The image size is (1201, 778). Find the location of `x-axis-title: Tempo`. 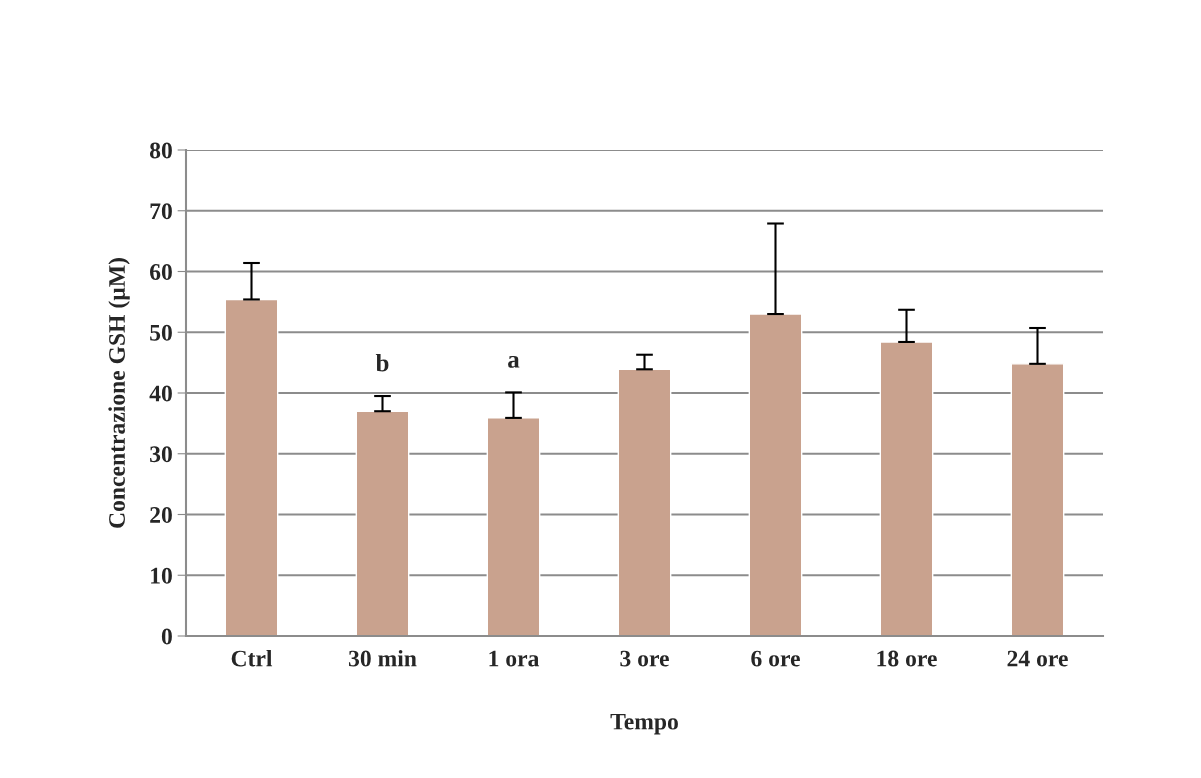

x-axis-title: Tempo is located at coordinates (644, 724).